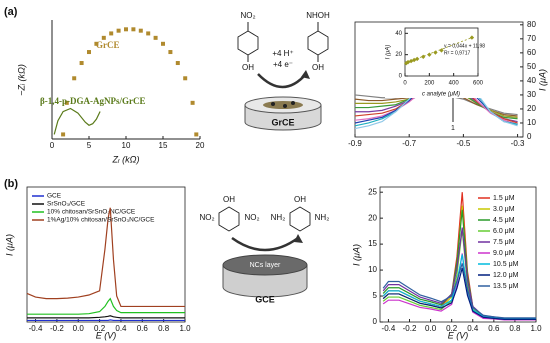 The width and height of the screenshot is (550, 343). What do you see at coordinates (464, 46) in the screenshot?
I see `annotation: y = 0,044x + 11,98` at bounding box center [464, 46].